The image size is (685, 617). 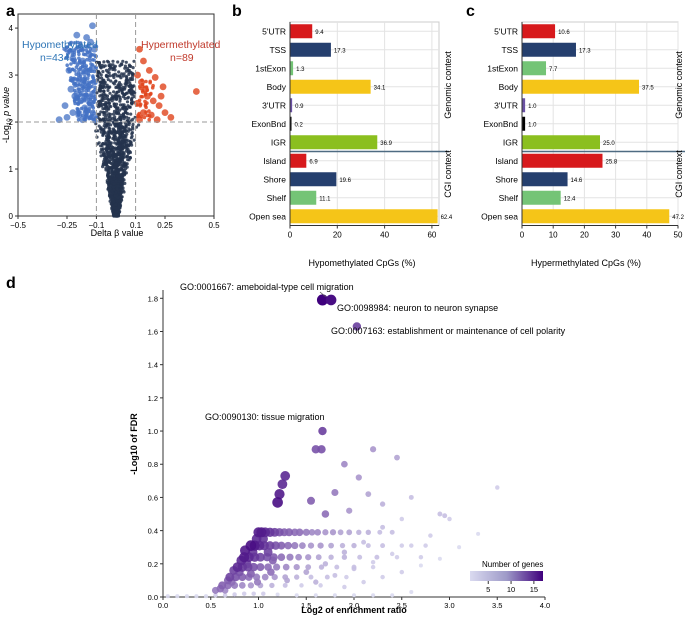 I want to click on hypermethylated-point, so click(x=147, y=103).